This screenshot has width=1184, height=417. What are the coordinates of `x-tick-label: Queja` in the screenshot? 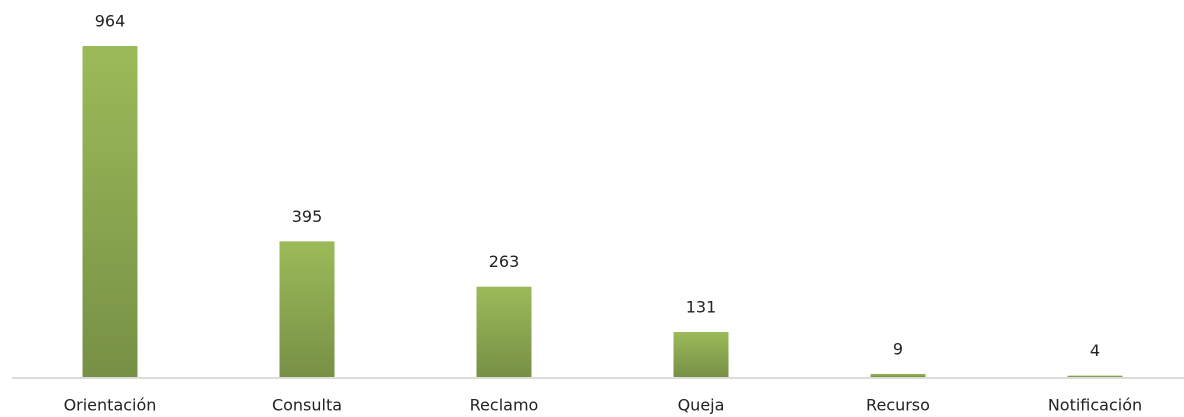 It's located at (701, 405).